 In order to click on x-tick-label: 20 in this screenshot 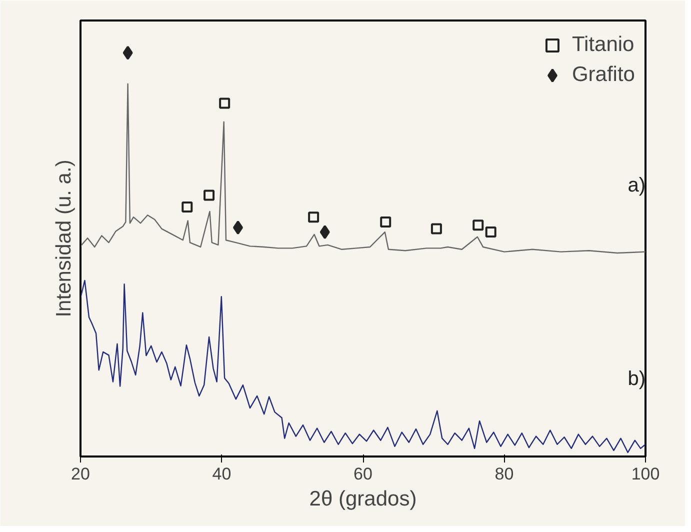, I will do `click(80, 474)`.